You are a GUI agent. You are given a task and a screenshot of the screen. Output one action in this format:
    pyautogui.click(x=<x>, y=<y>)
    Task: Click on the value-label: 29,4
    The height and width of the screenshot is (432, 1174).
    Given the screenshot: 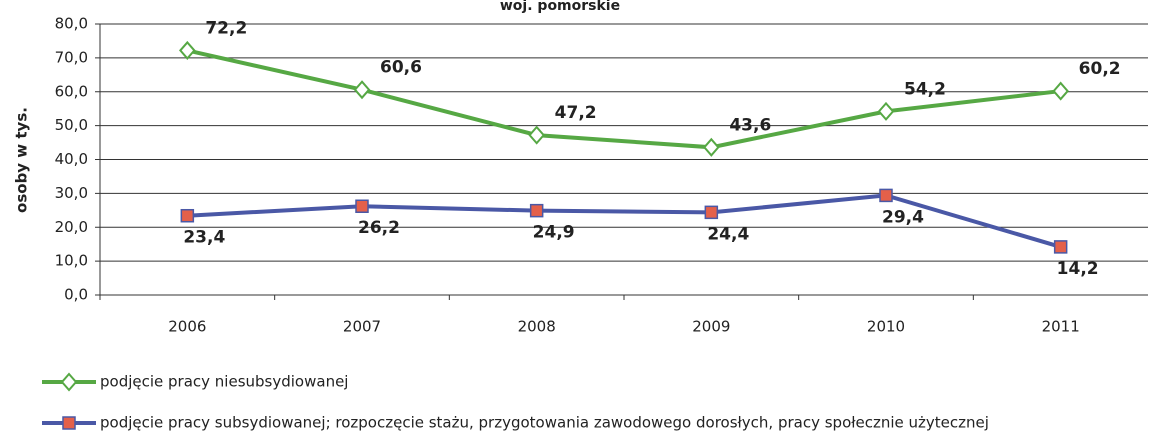 What is the action you would take?
    pyautogui.click(x=903, y=217)
    